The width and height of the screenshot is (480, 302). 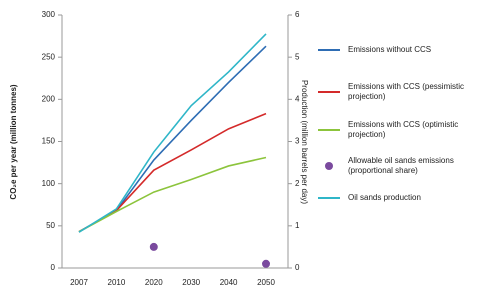 What do you see at coordinates (117, 282) in the screenshot?
I see `x-tick-label: 2010` at bounding box center [117, 282].